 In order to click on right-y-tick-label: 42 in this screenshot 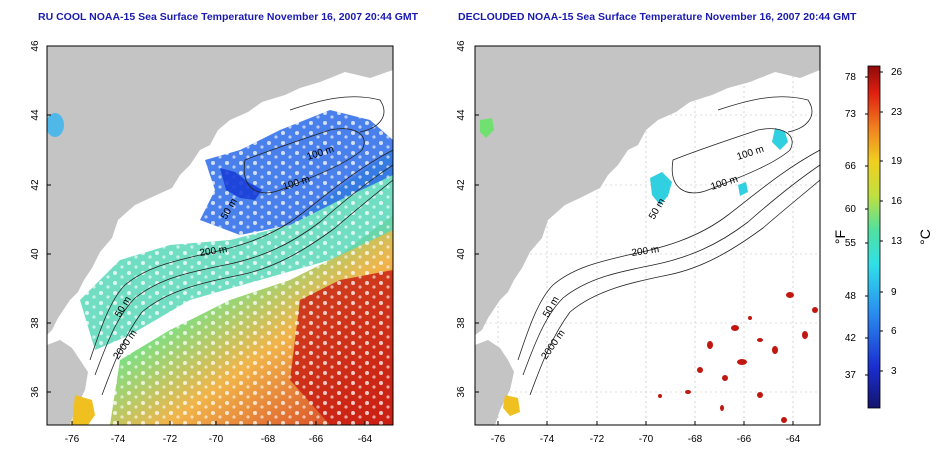, I will do `click(461, 185)`.